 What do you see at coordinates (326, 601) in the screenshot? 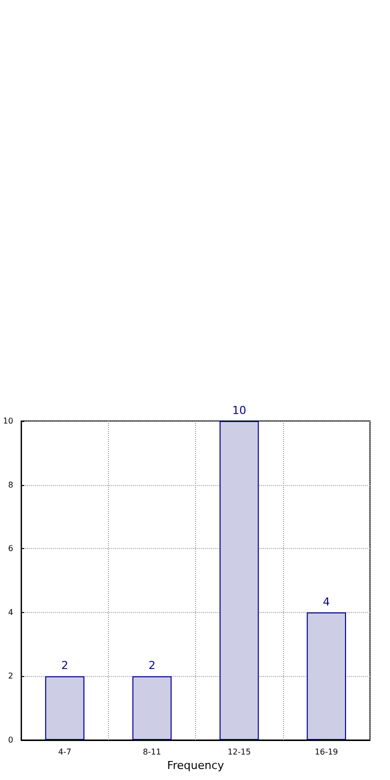
I see `data-label: 4` at bounding box center [326, 601].